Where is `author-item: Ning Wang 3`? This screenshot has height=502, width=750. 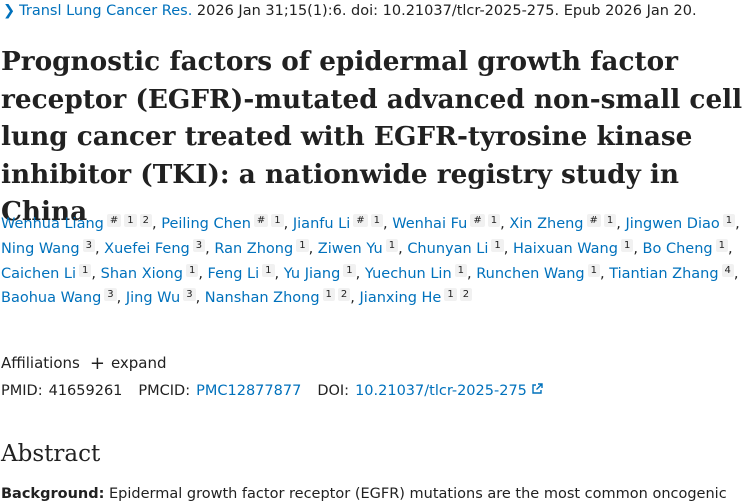 author-item: Ning Wang 3 is located at coordinates (48, 247).